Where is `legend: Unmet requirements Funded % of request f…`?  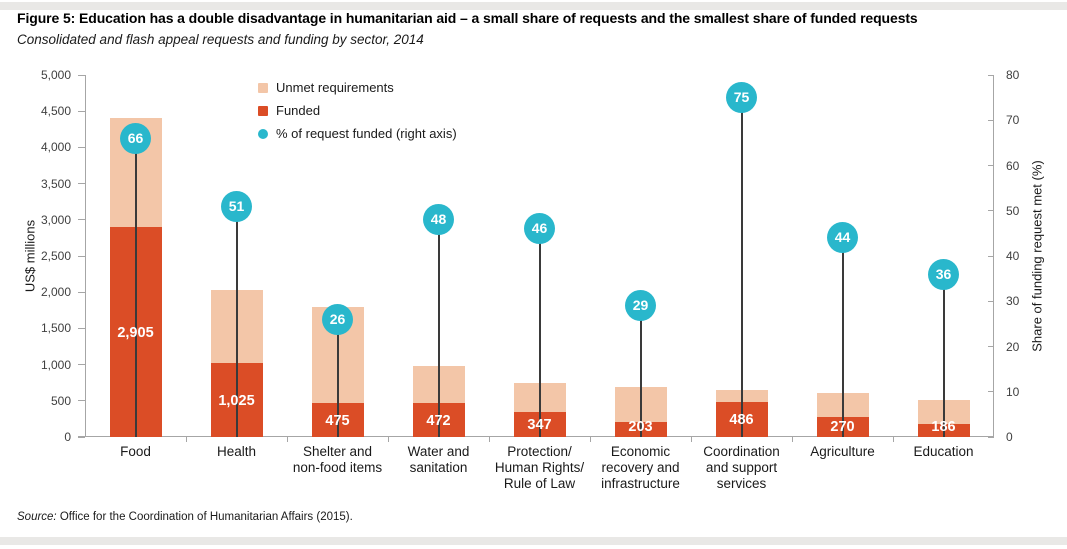
legend: Unmet requirements Funded % of request f… is located at coordinates (357, 110).